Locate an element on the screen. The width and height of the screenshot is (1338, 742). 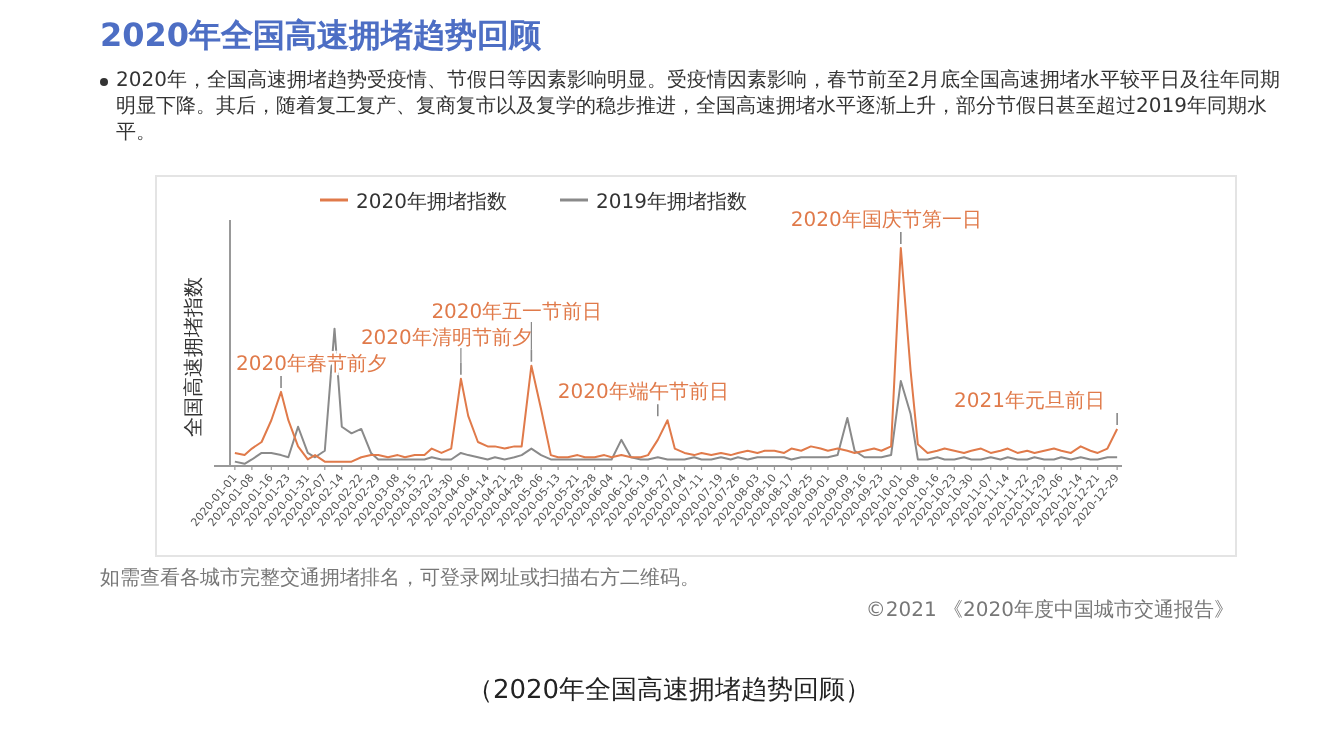
annotation: 2020年端午节前日 is located at coordinates (643, 392).